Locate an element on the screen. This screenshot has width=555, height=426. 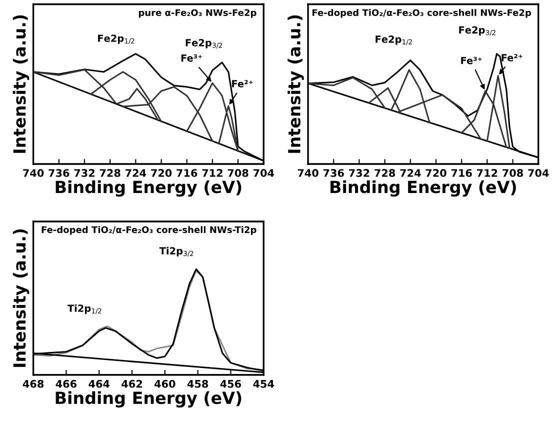
chart-title: Fe-doped TiO₂/α-Fe₂O₃ core-shell NWs-Ti2p is located at coordinates (149, 230).